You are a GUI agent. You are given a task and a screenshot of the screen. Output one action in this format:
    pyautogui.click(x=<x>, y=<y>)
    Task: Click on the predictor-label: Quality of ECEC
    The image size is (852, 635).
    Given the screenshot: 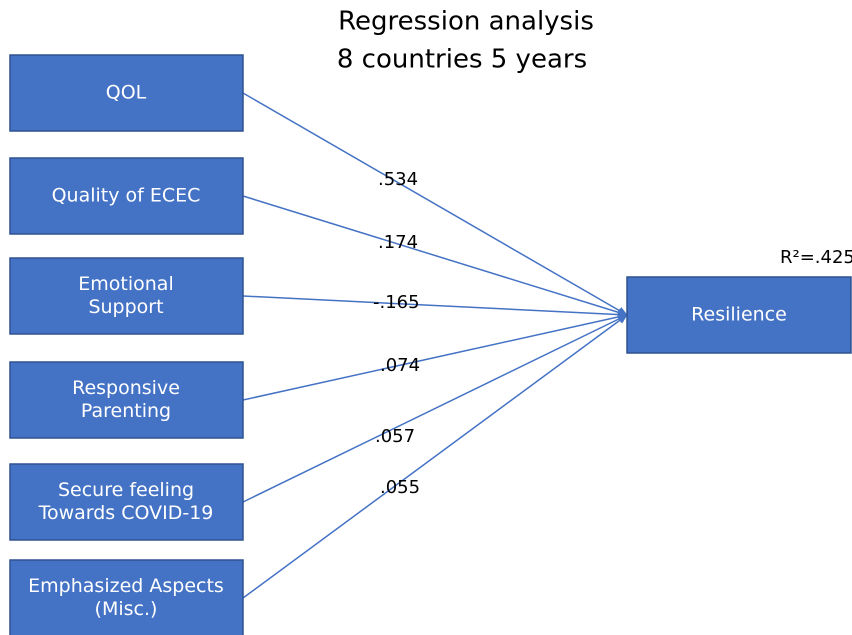 What is the action you would take?
    pyautogui.click(x=126, y=196)
    